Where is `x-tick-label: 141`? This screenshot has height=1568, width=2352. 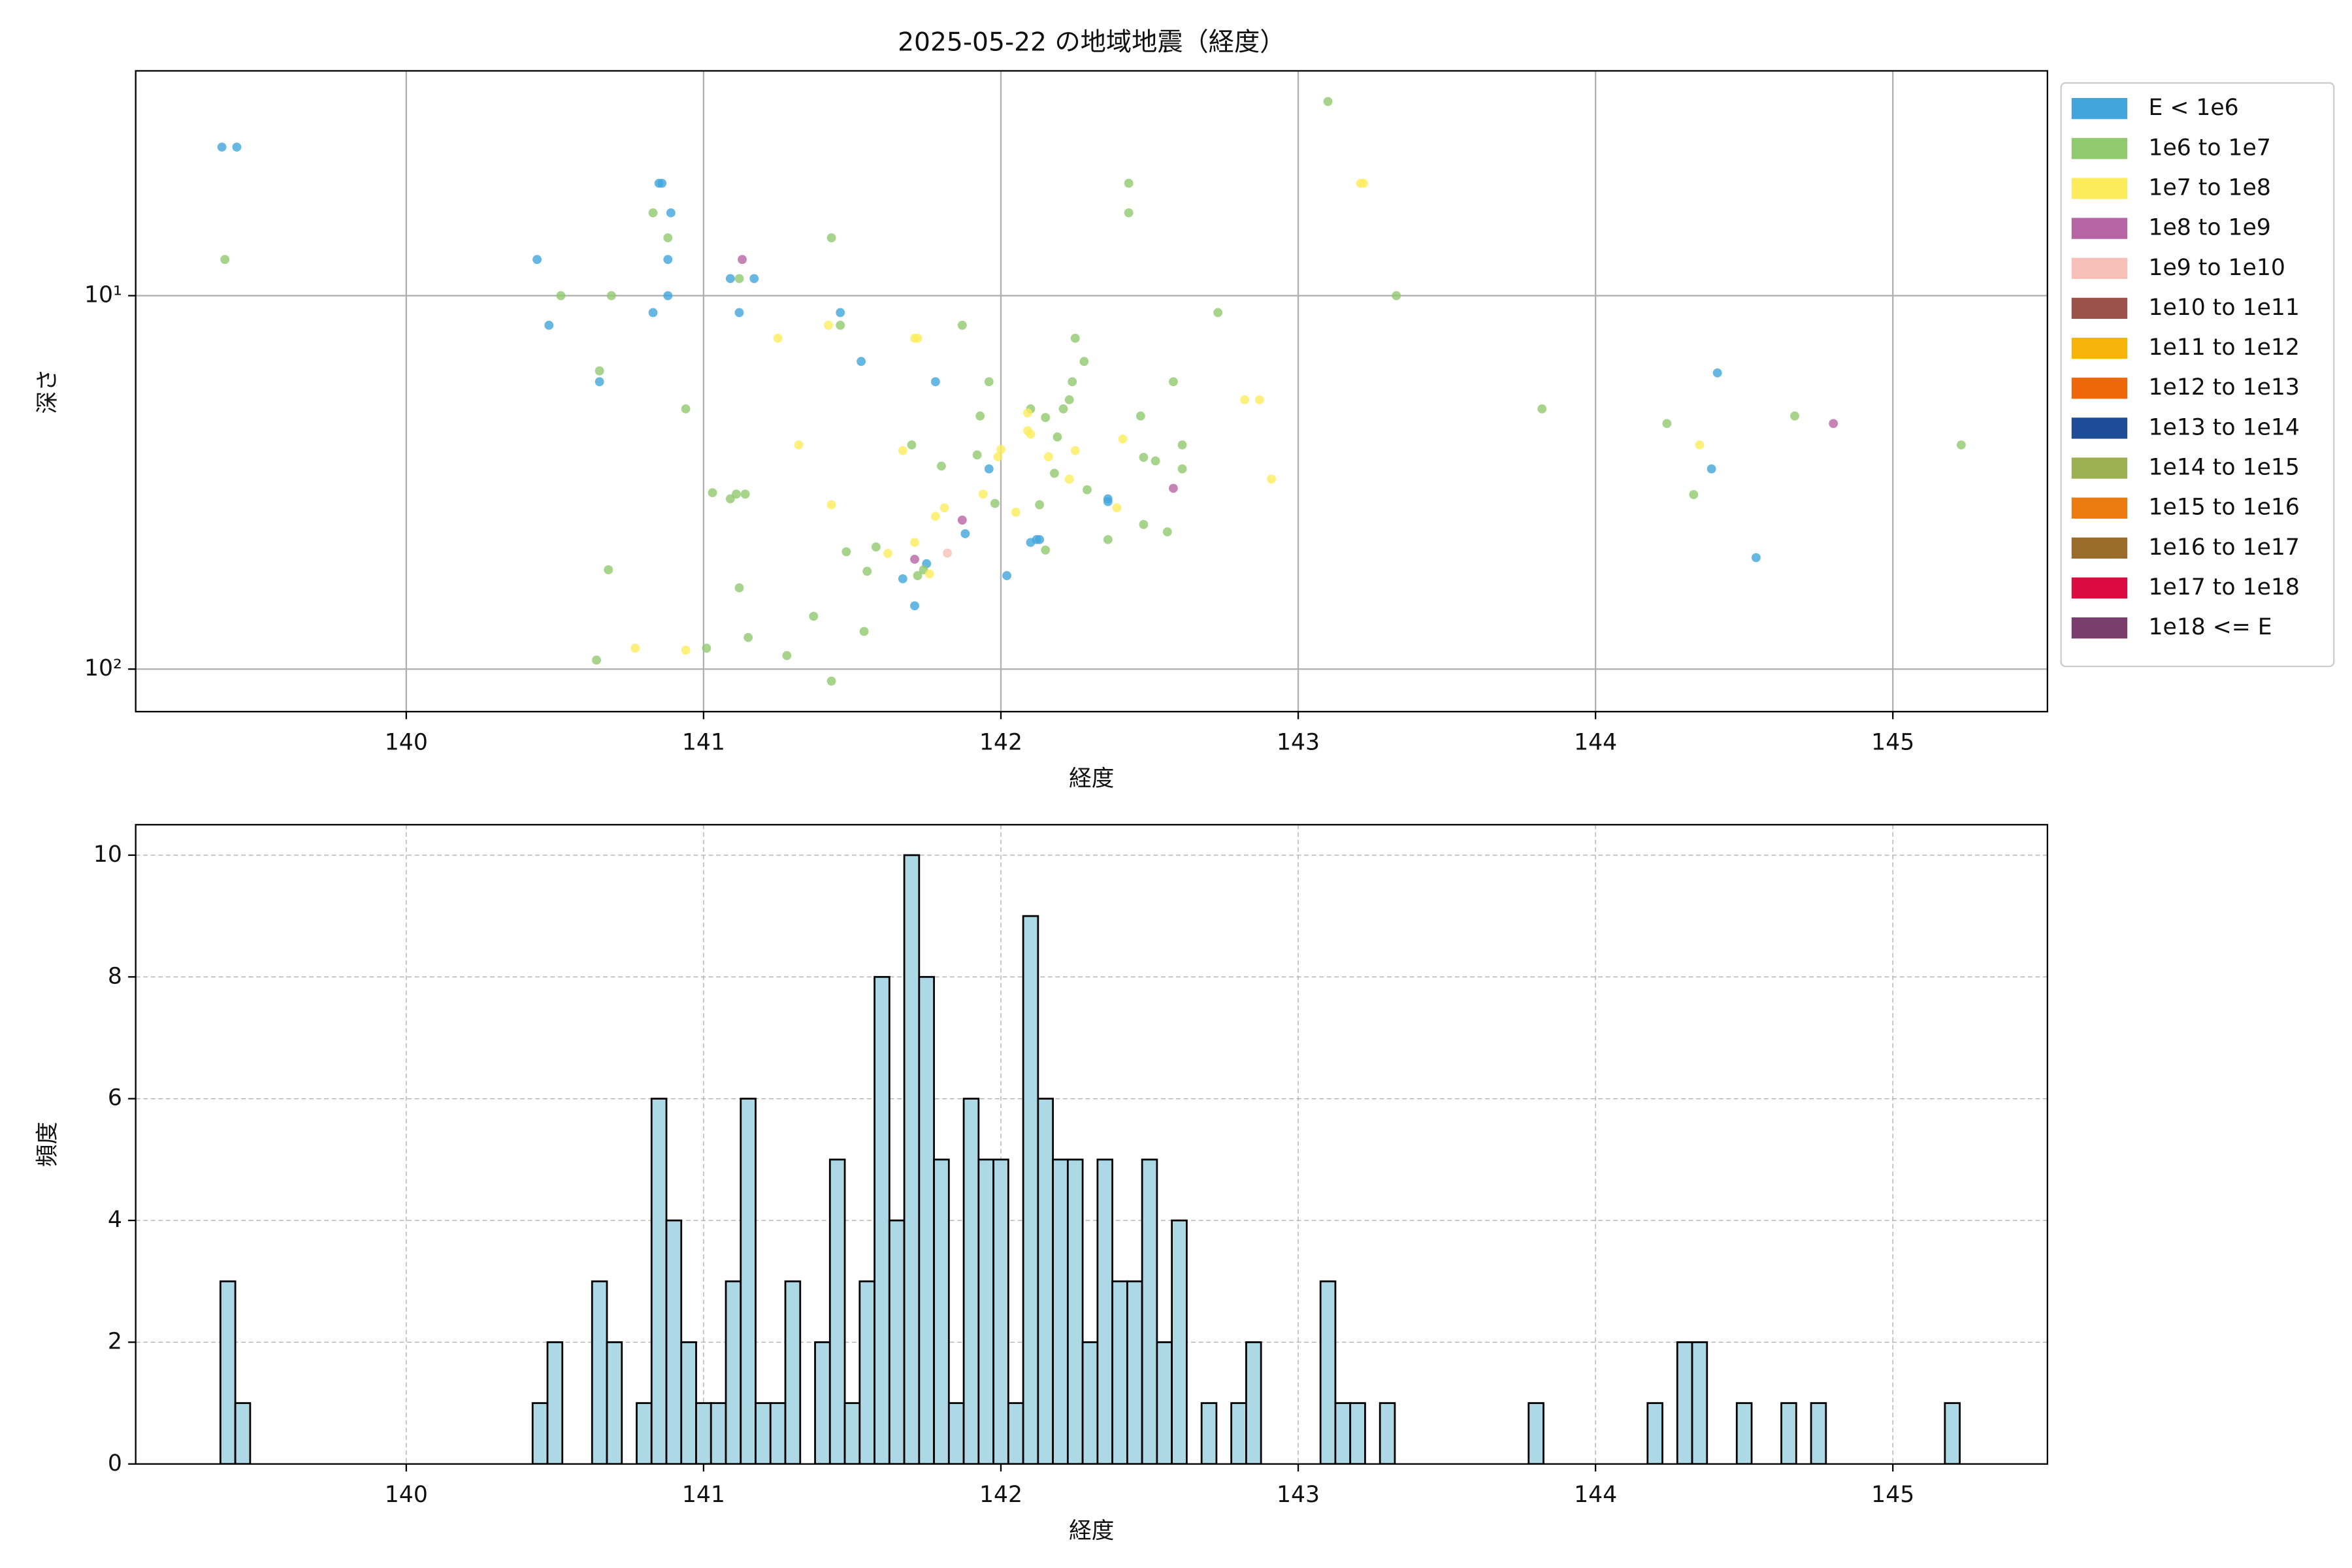
x-tick-label: 141 is located at coordinates (703, 743).